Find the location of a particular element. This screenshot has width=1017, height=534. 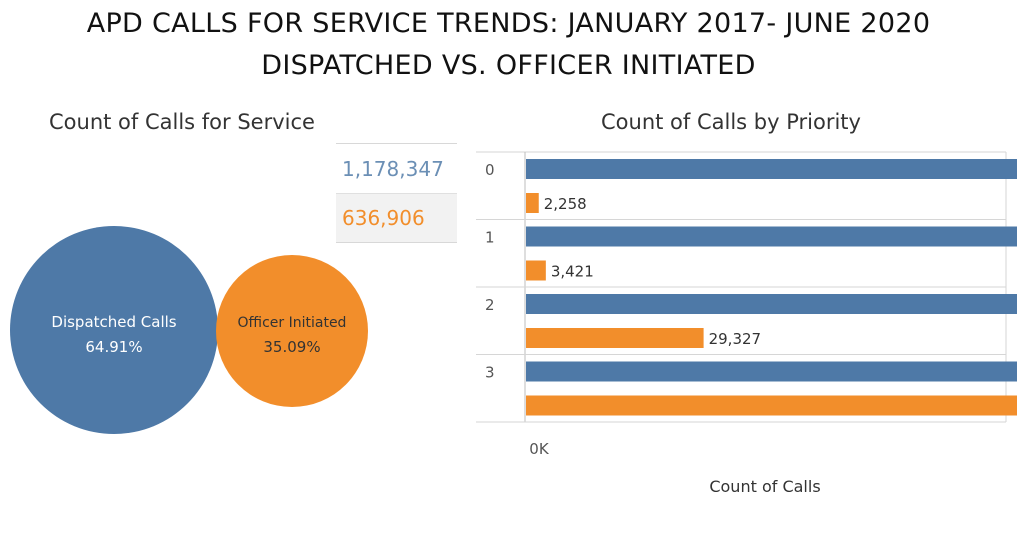

totals-table: 1,178,347 636,906 is located at coordinates (396, 193).